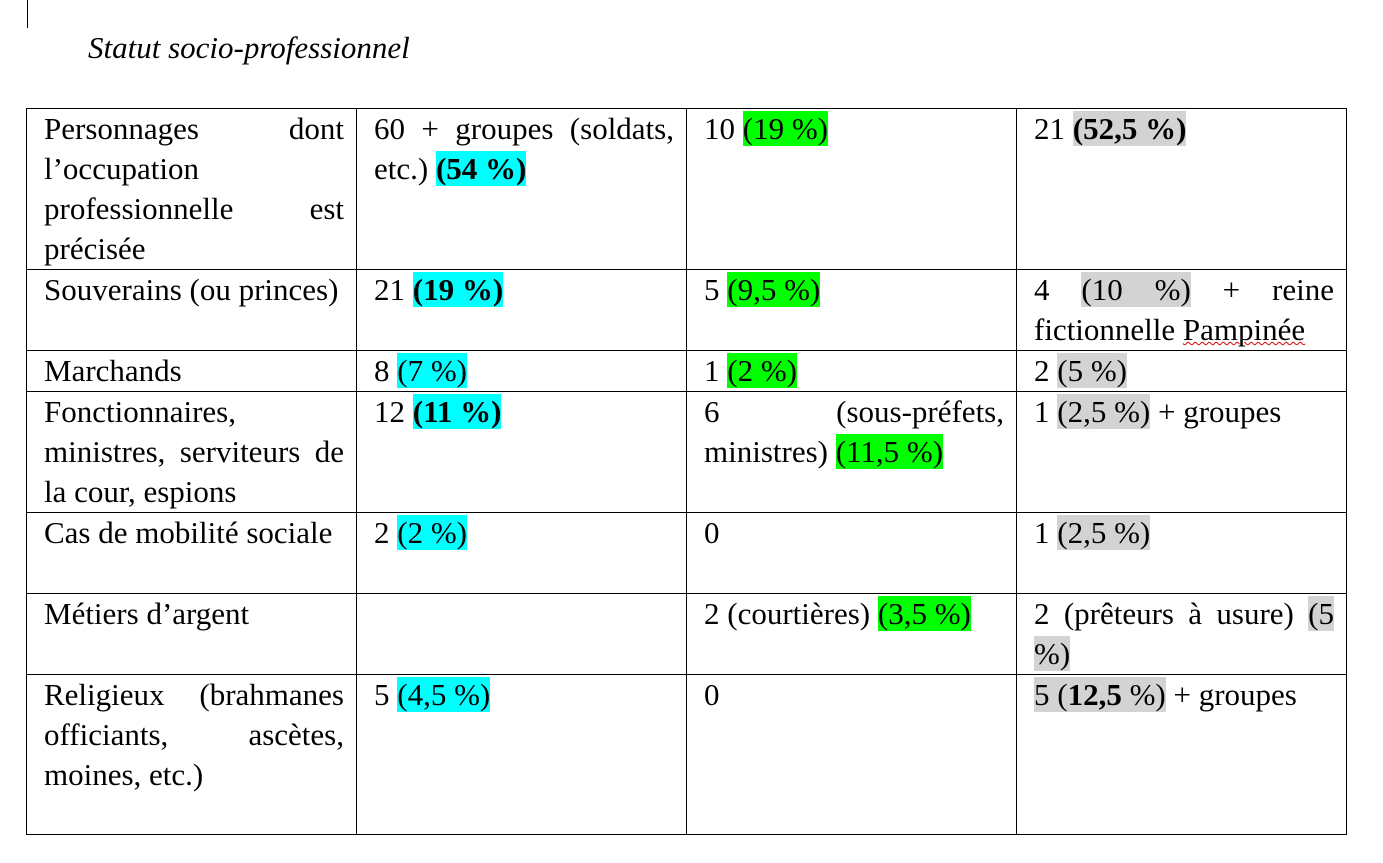  Describe the element at coordinates (1094, 694) in the screenshot. I see `percent: 12,5` at that location.